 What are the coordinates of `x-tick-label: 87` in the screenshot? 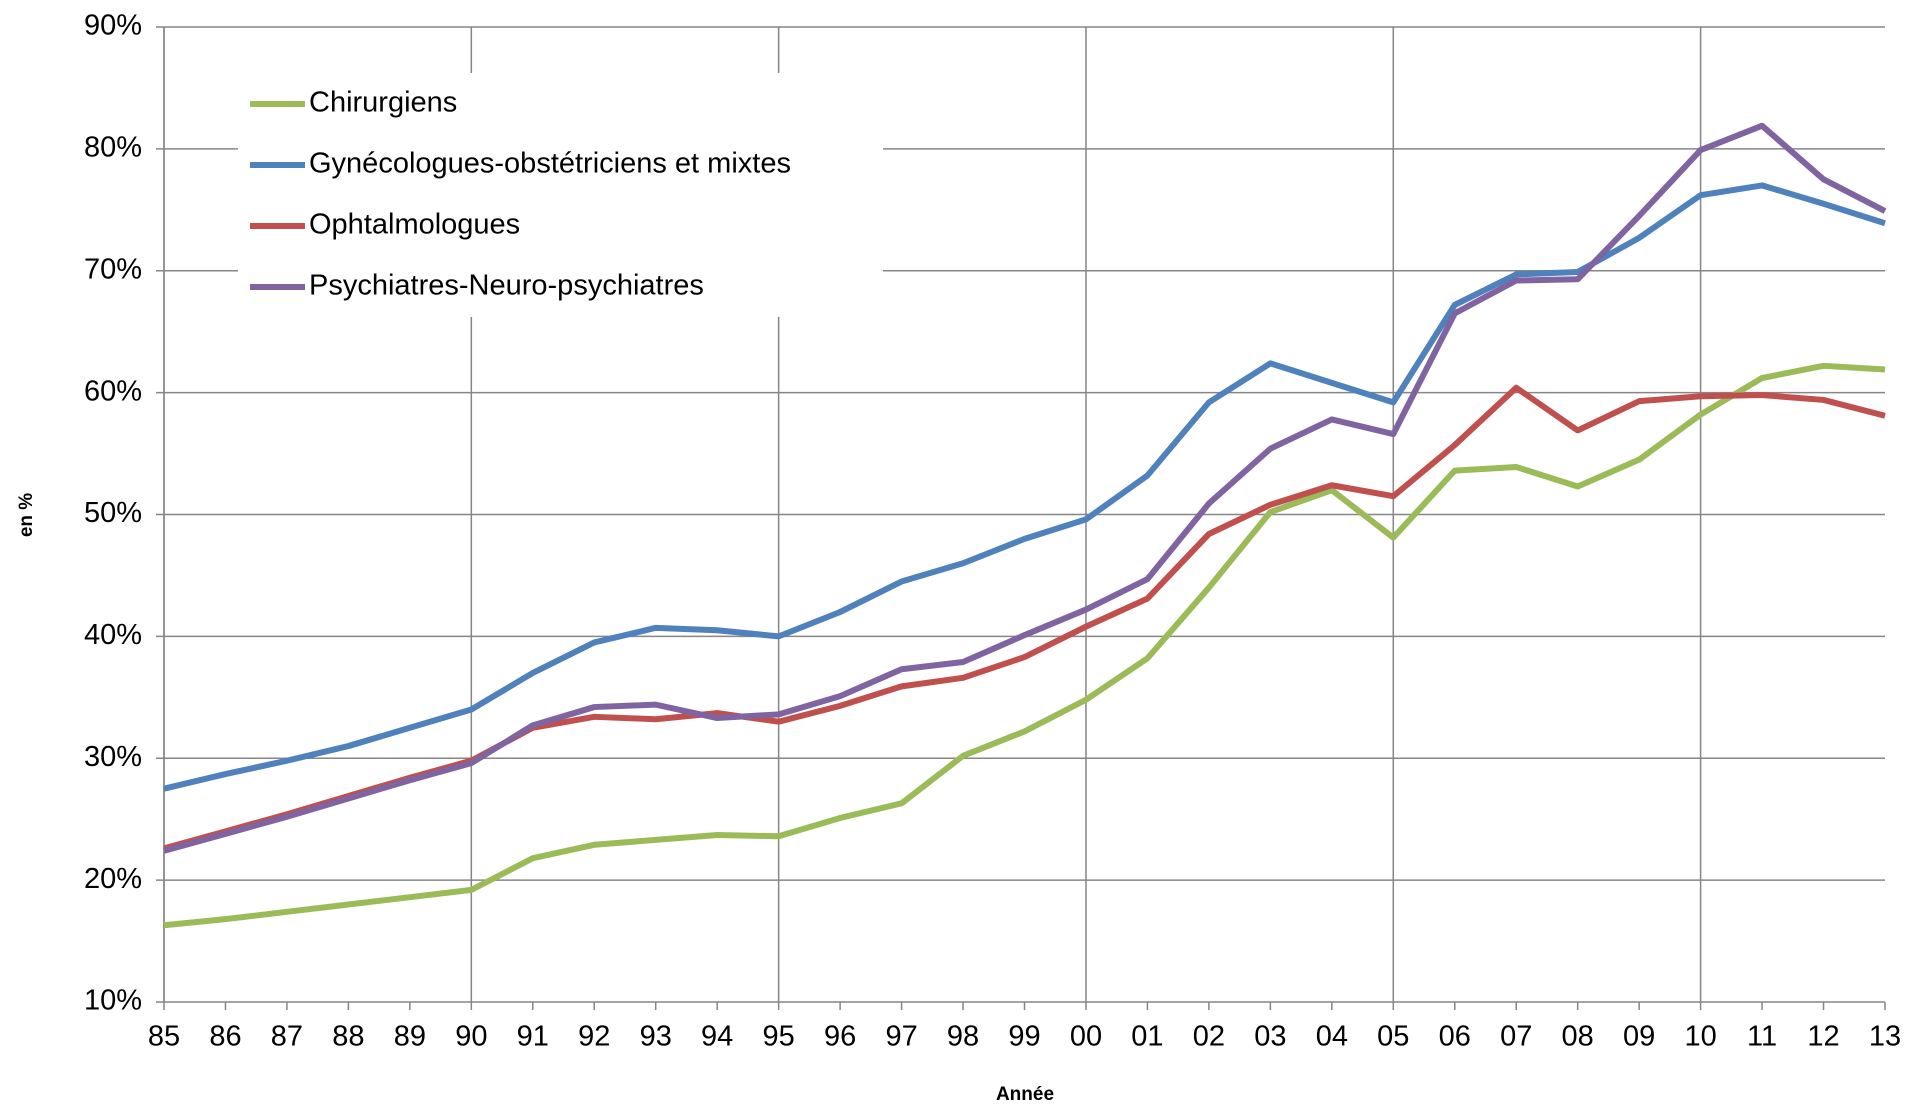 It's located at (287, 1037).